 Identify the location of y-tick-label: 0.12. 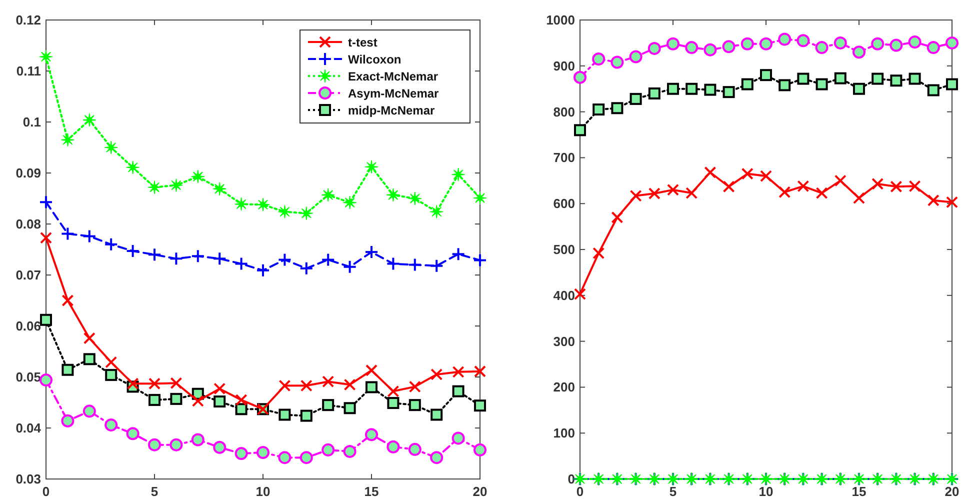
(28, 20).